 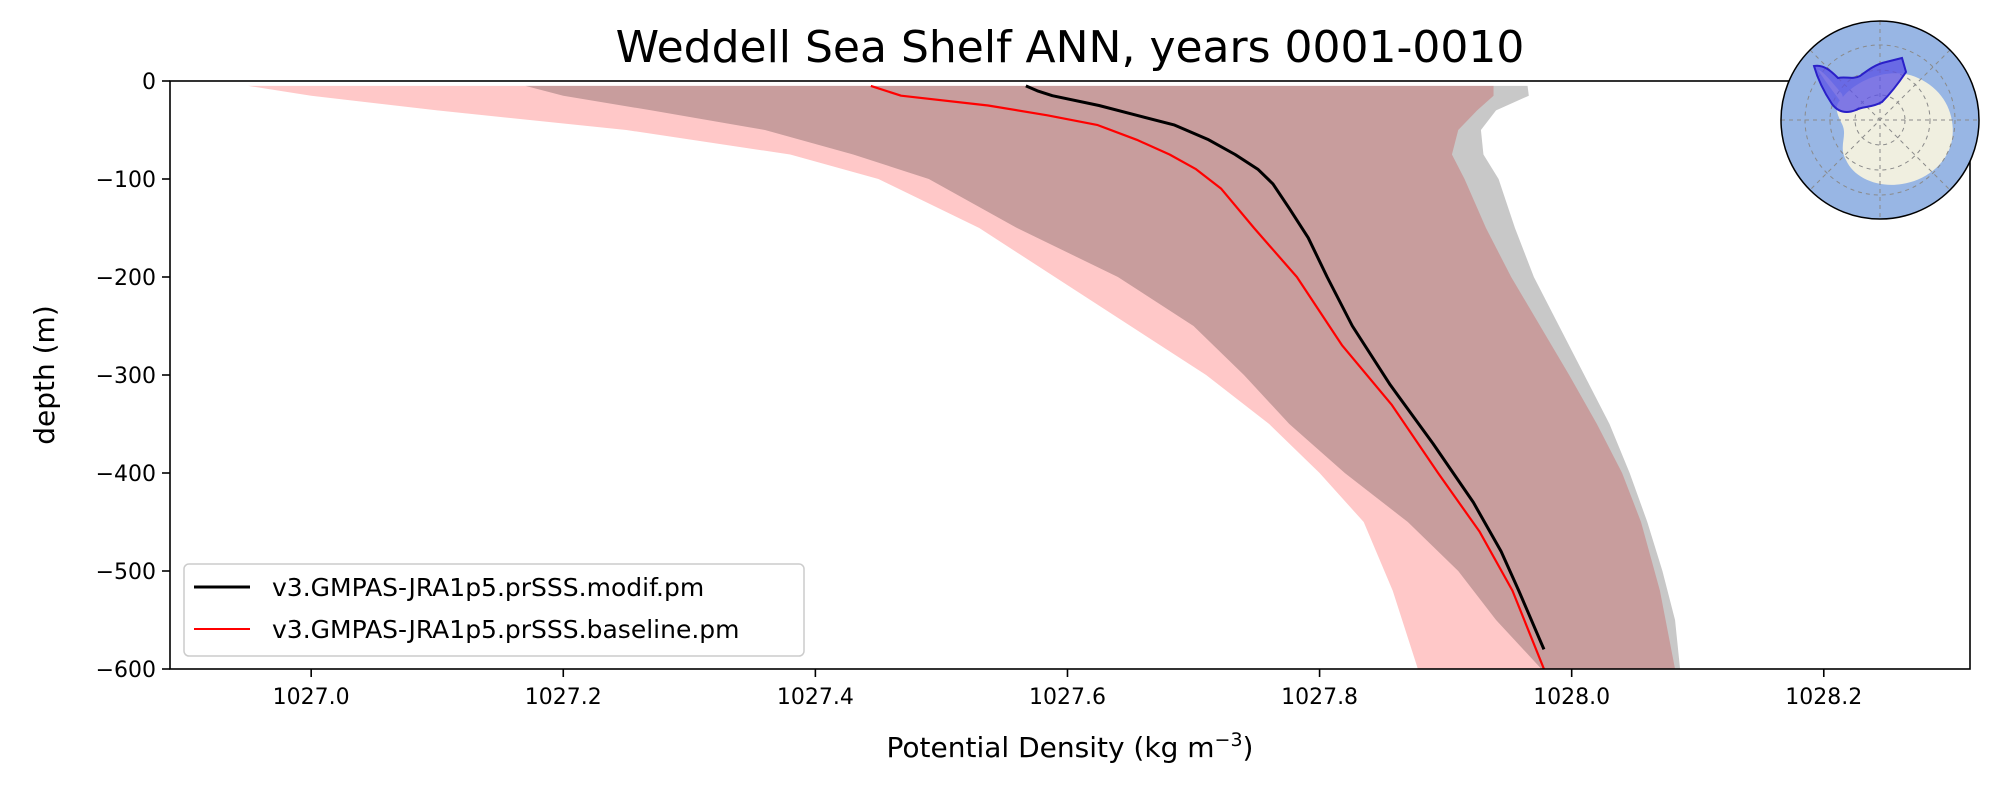 I want to click on y-tick-label: −300, so click(x=126, y=376).